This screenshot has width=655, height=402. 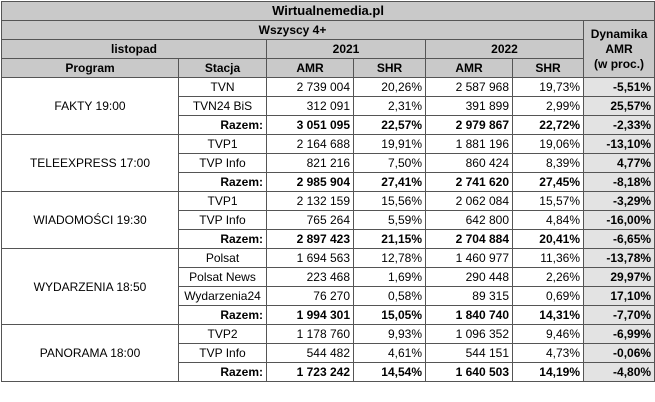 What do you see at coordinates (389, 372) in the screenshot?
I see `shr-2021-cell: 14,54%` at bounding box center [389, 372].